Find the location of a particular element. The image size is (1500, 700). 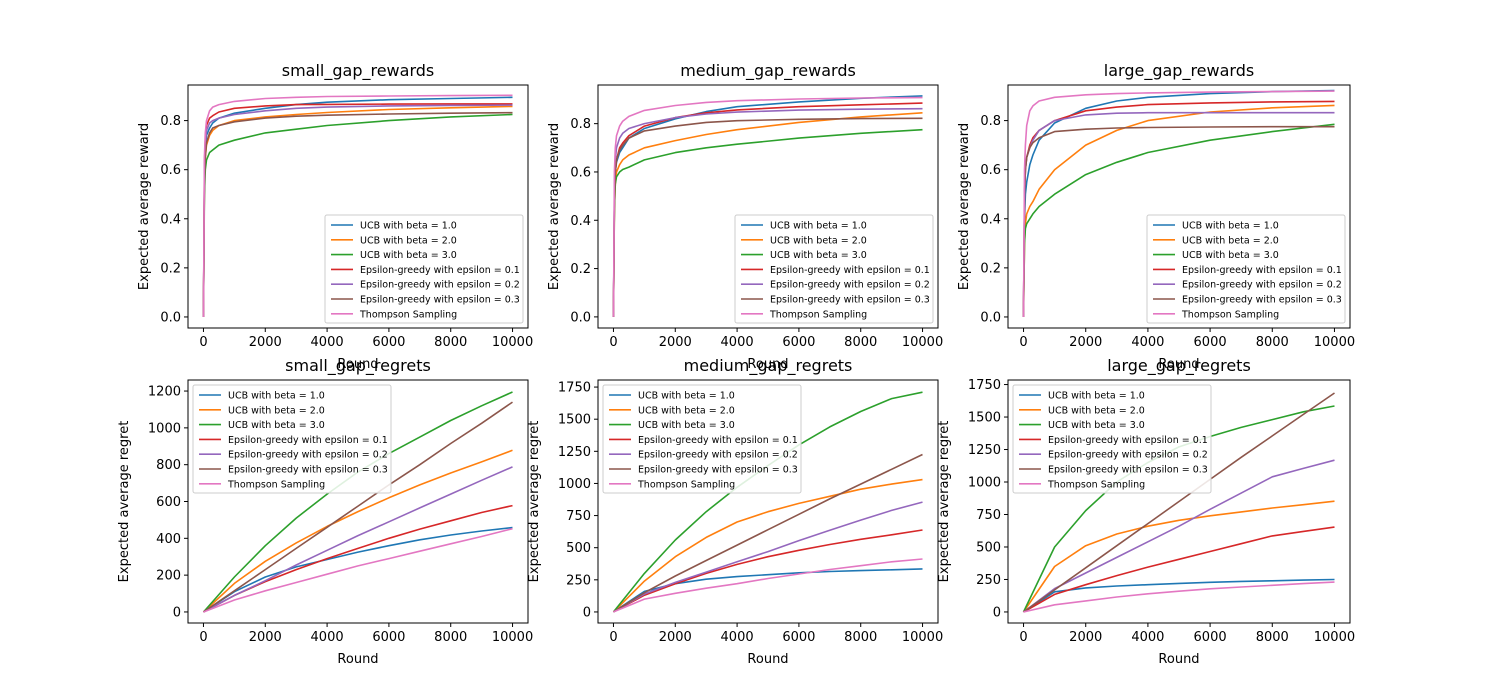

y-tick-label: 600 is located at coordinates (168, 502).